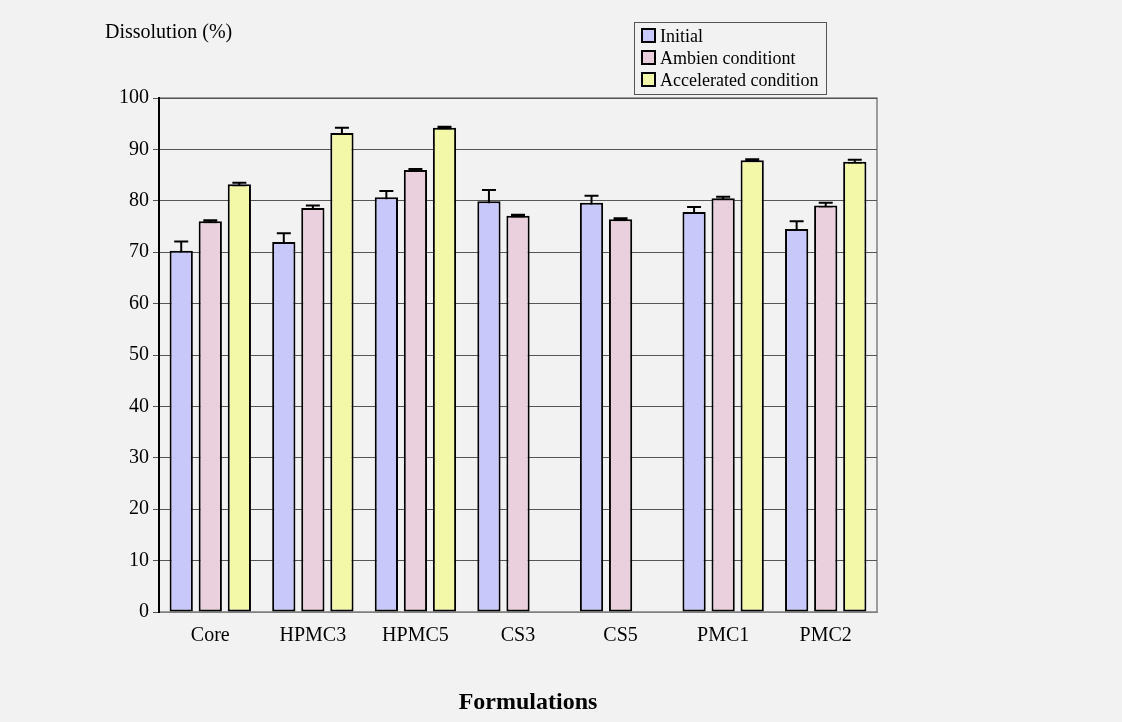  I want to click on y-axis-title: Dissolution (%), so click(169, 31).